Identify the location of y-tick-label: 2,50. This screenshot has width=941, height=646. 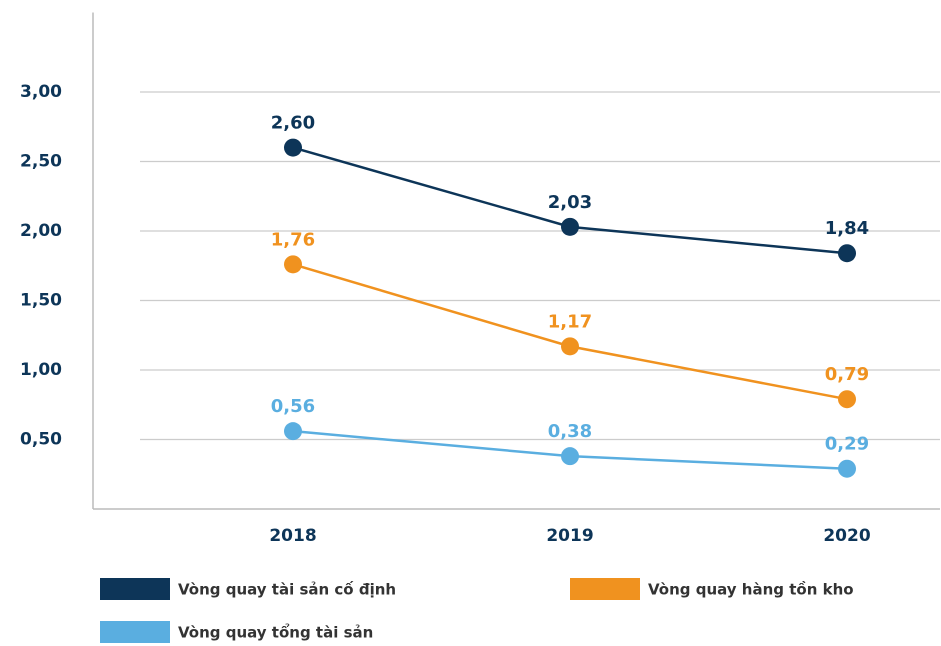
(41, 162).